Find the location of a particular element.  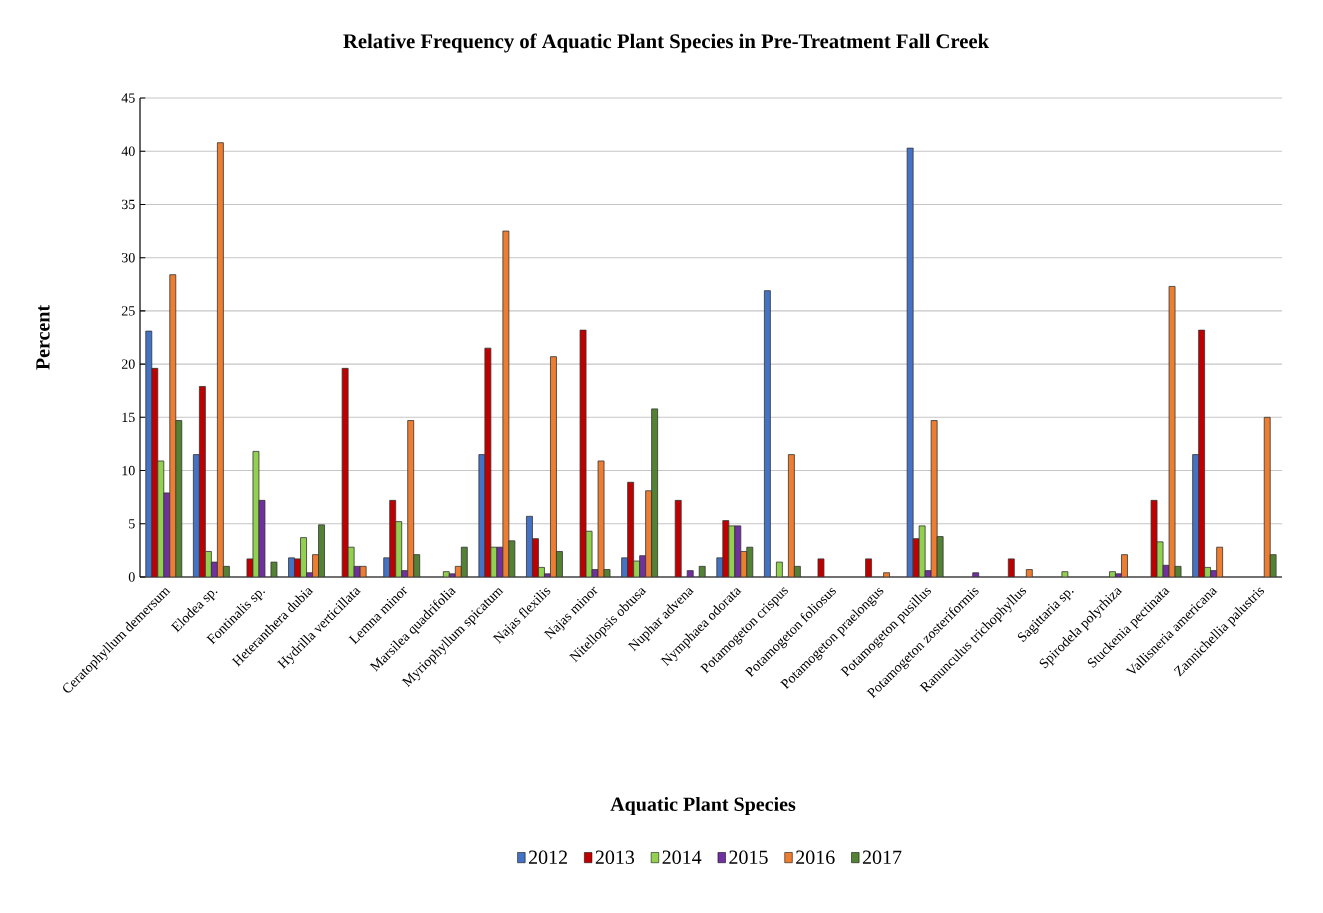

y-tick-label: 25 is located at coordinates (128, 311).